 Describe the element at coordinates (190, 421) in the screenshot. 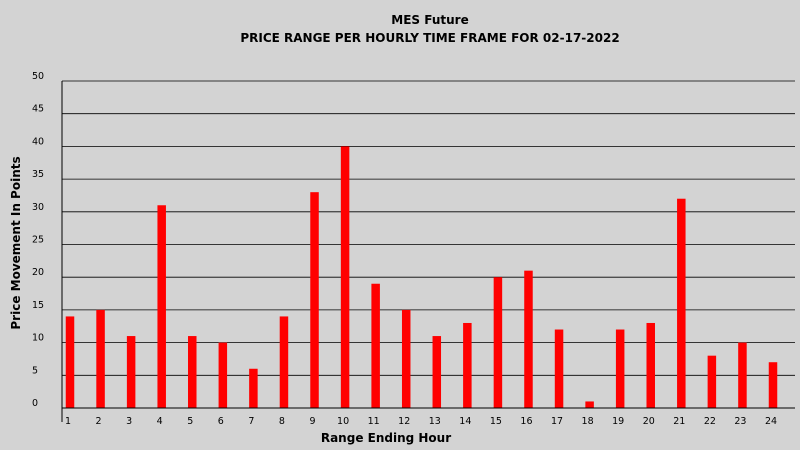

I see `x-tick-label-5: 5` at that location.